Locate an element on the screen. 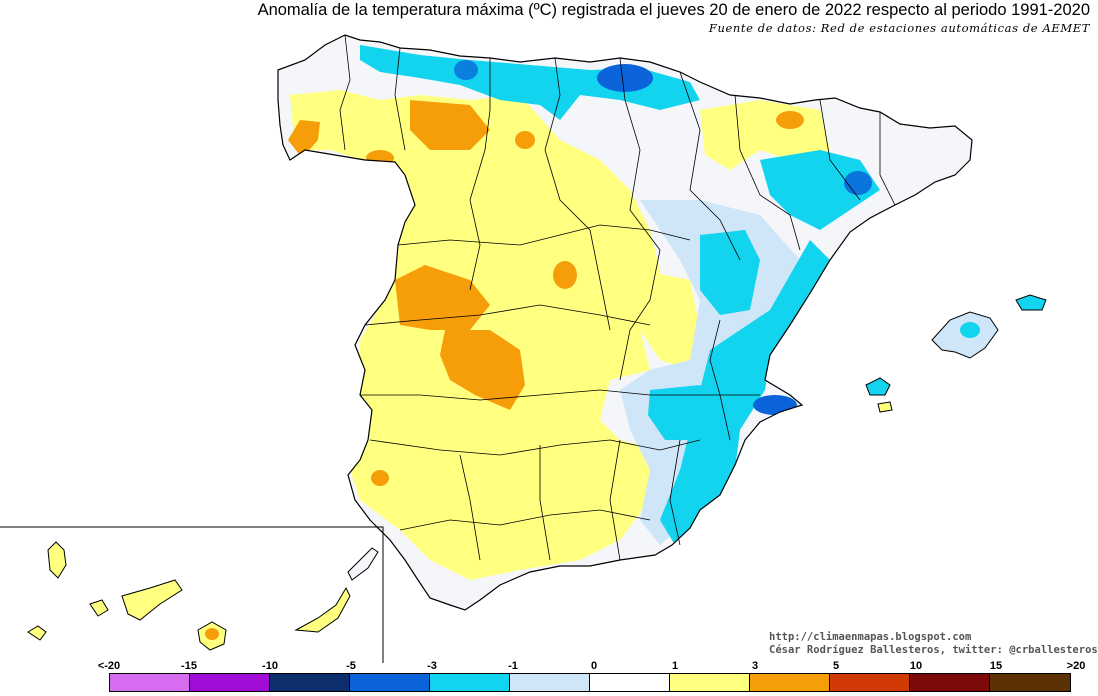 Image resolution: width=1098 pixels, height=696 pixels. fuerteventura is located at coordinates (322, 609).